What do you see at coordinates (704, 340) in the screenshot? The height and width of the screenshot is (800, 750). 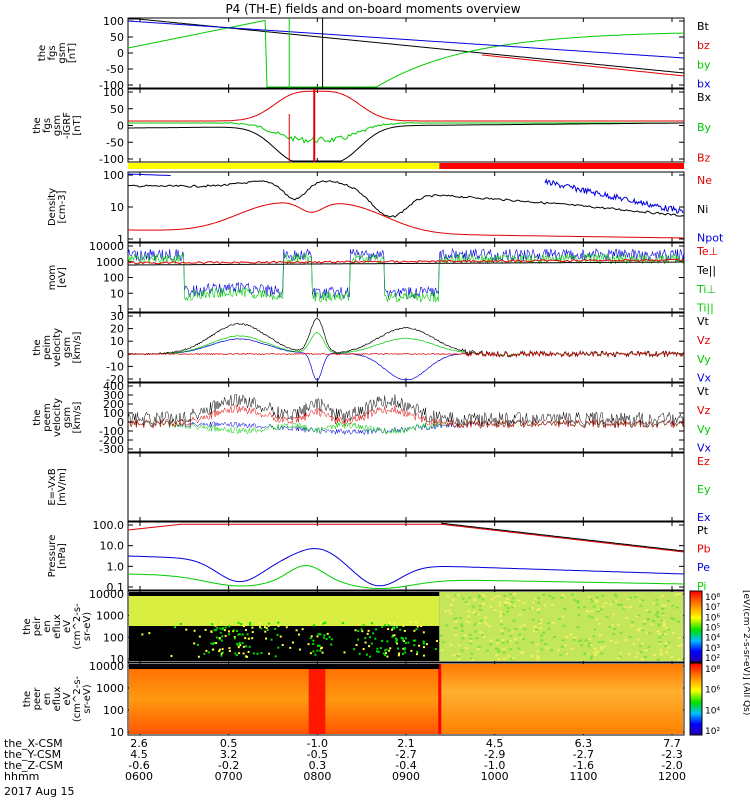 I see `legend-vz: Vz` at bounding box center [704, 340].